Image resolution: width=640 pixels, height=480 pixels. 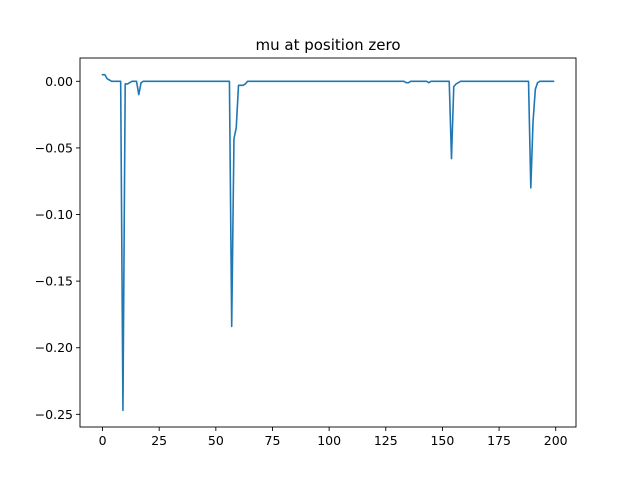 What do you see at coordinates (329, 440) in the screenshot?
I see `x-tick-label: 100` at bounding box center [329, 440].